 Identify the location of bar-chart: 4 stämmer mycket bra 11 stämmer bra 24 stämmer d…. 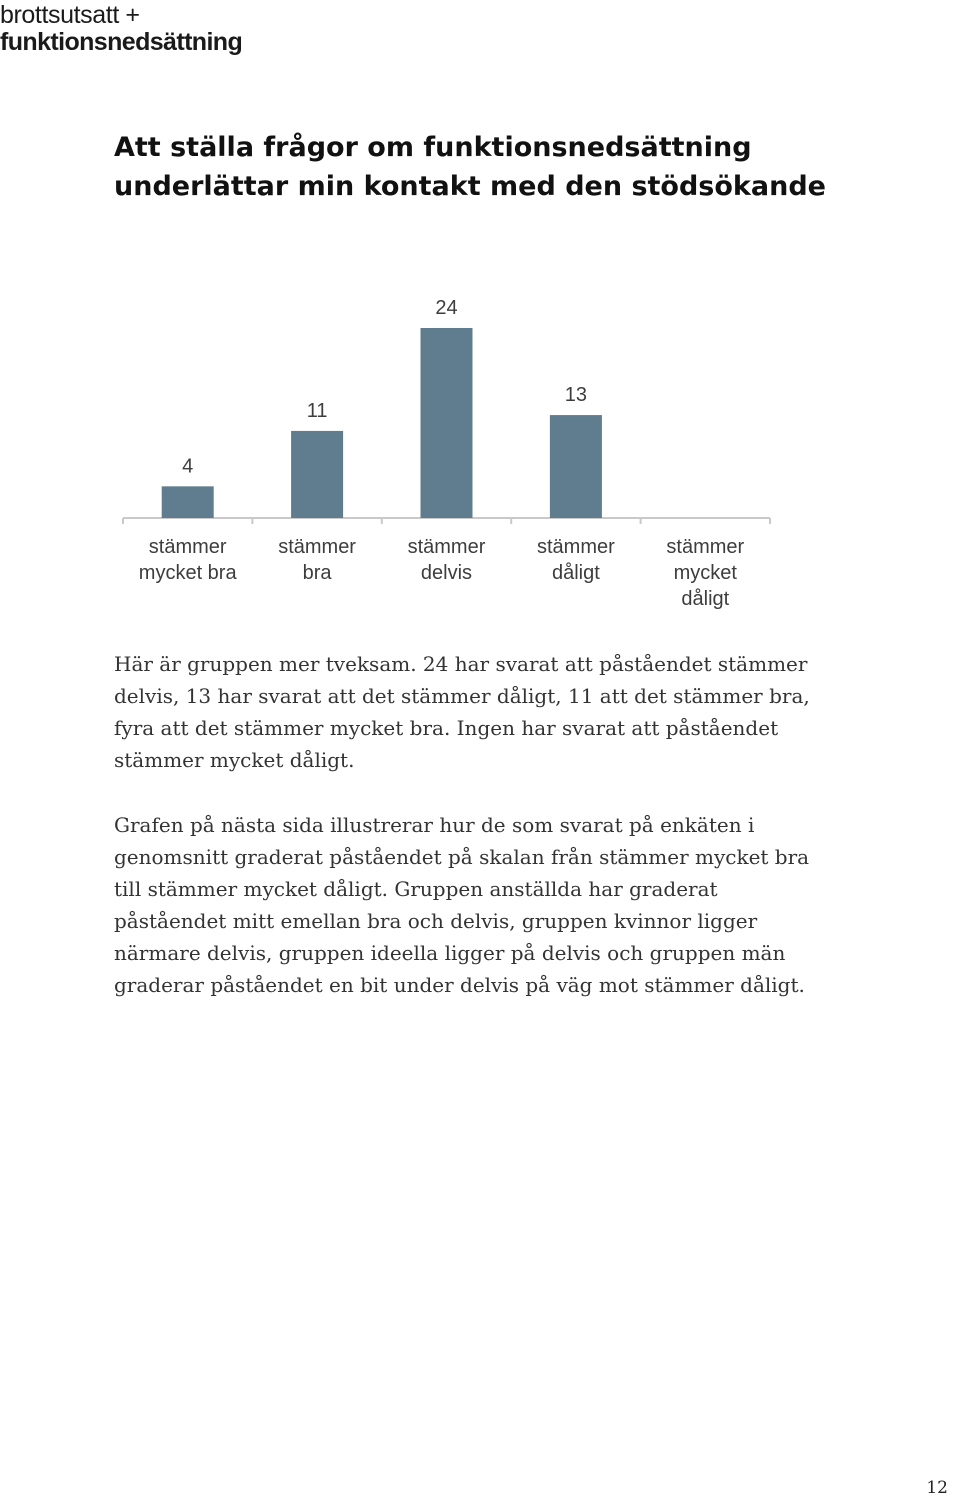
(446, 453).